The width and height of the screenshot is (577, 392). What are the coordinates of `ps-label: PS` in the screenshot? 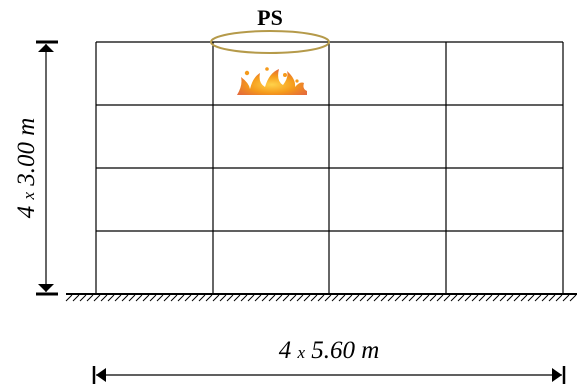 It's located at (270, 17).